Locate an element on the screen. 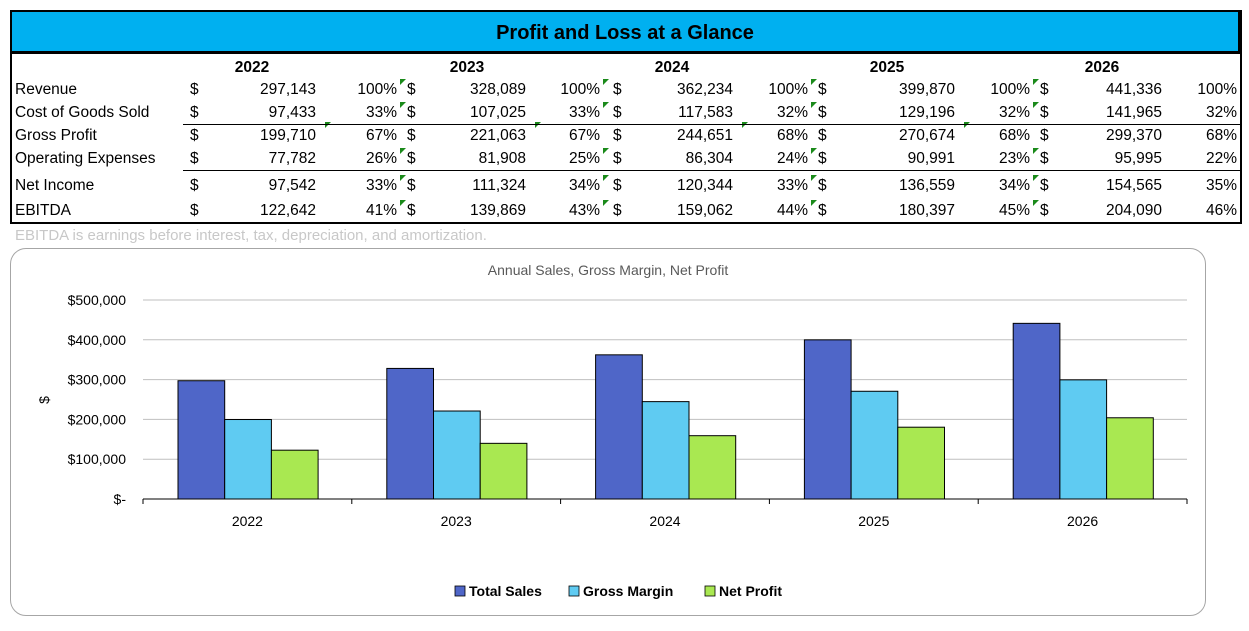  value-cell: 328,089 is located at coordinates (497, 89).